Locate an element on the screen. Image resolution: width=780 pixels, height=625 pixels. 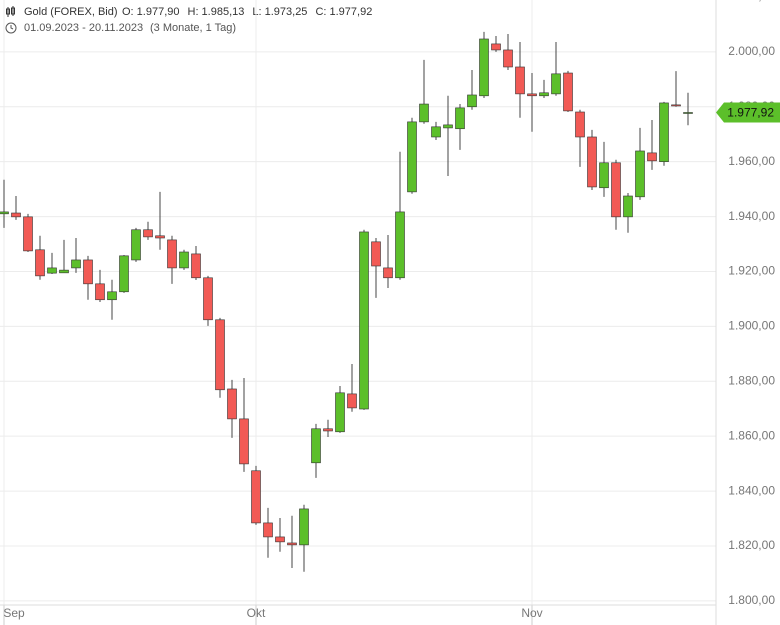
y-tick-label: 1.860,00 is located at coordinates (751, 435).